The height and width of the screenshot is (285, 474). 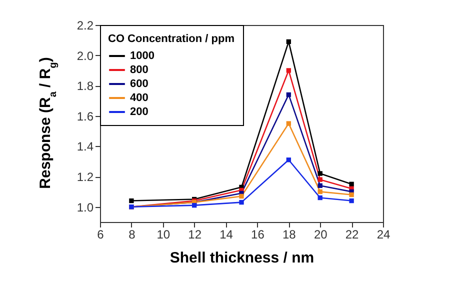 I want to click on x-tick-label: 24, so click(x=383, y=235).